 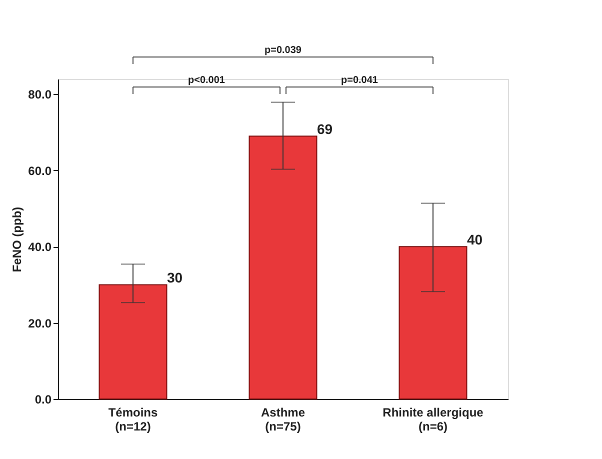 I want to click on y-tick-label: 0.0, so click(x=43, y=399).